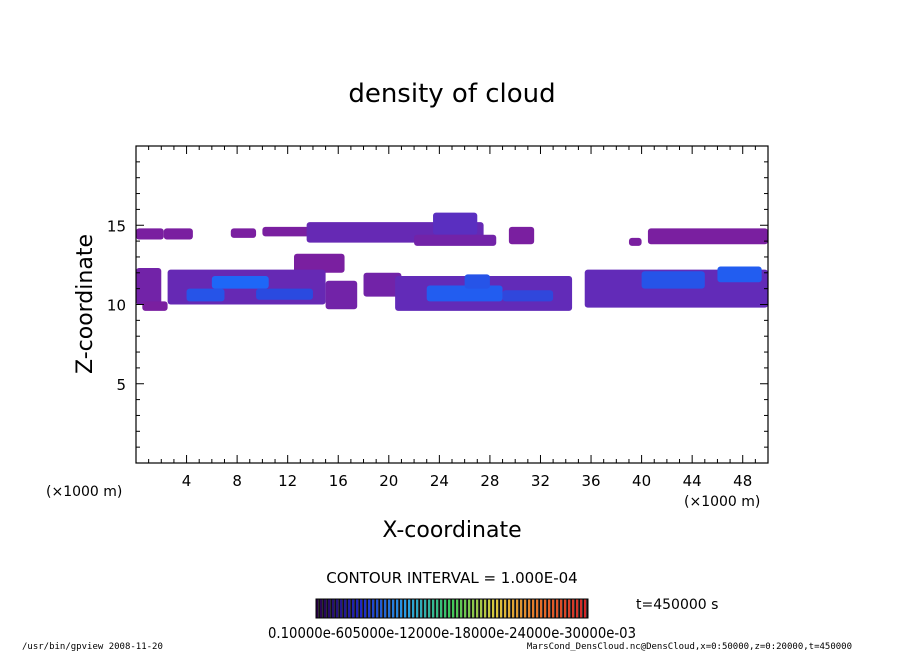  Describe the element at coordinates (439, 481) in the screenshot. I see `x-tick-label: 24` at that location.